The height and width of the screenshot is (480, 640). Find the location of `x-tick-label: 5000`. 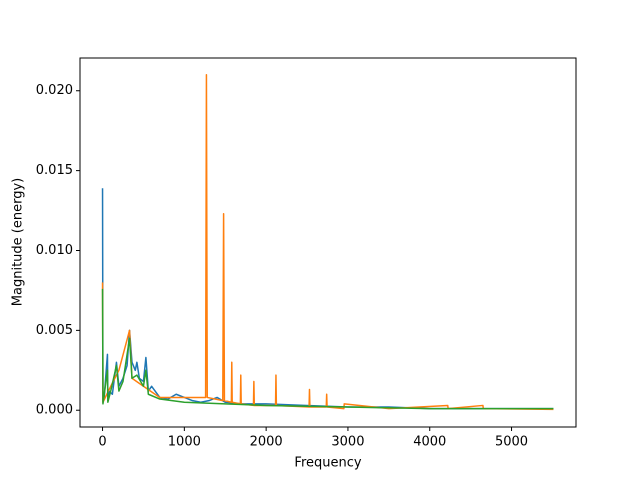

x-tick-label: 5000 is located at coordinates (511, 442).